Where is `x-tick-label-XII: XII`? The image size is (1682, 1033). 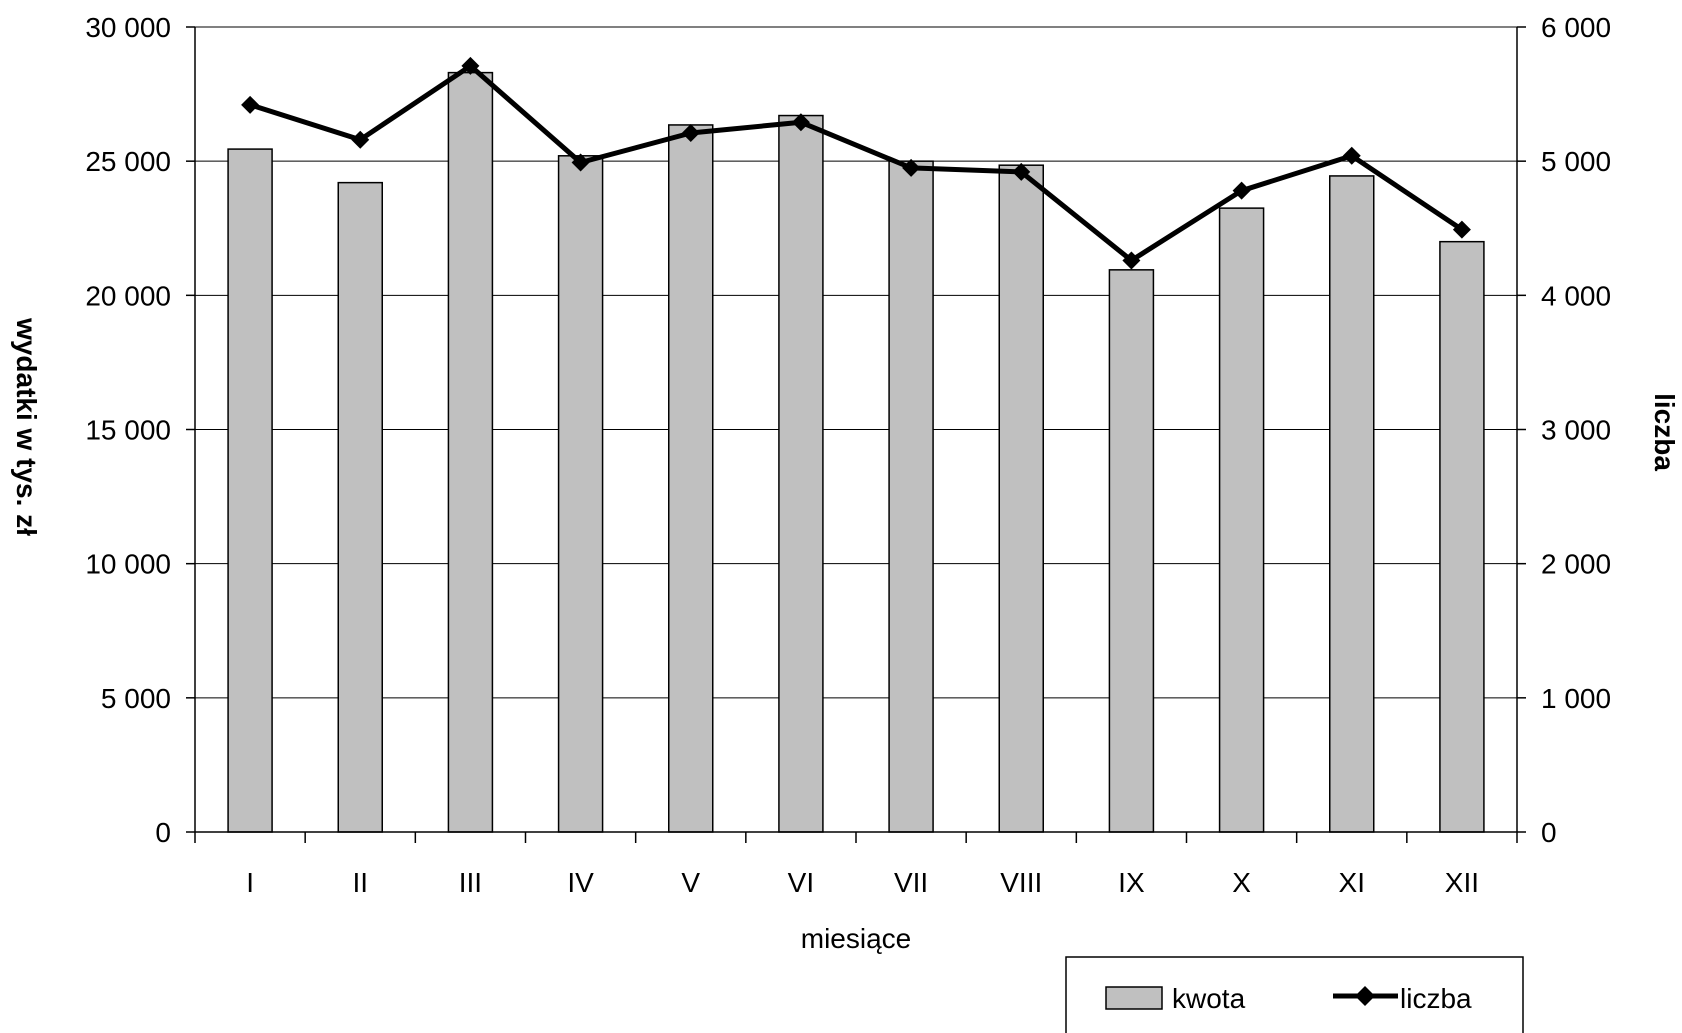 x-tick-label-XII: XII is located at coordinates (1462, 882).